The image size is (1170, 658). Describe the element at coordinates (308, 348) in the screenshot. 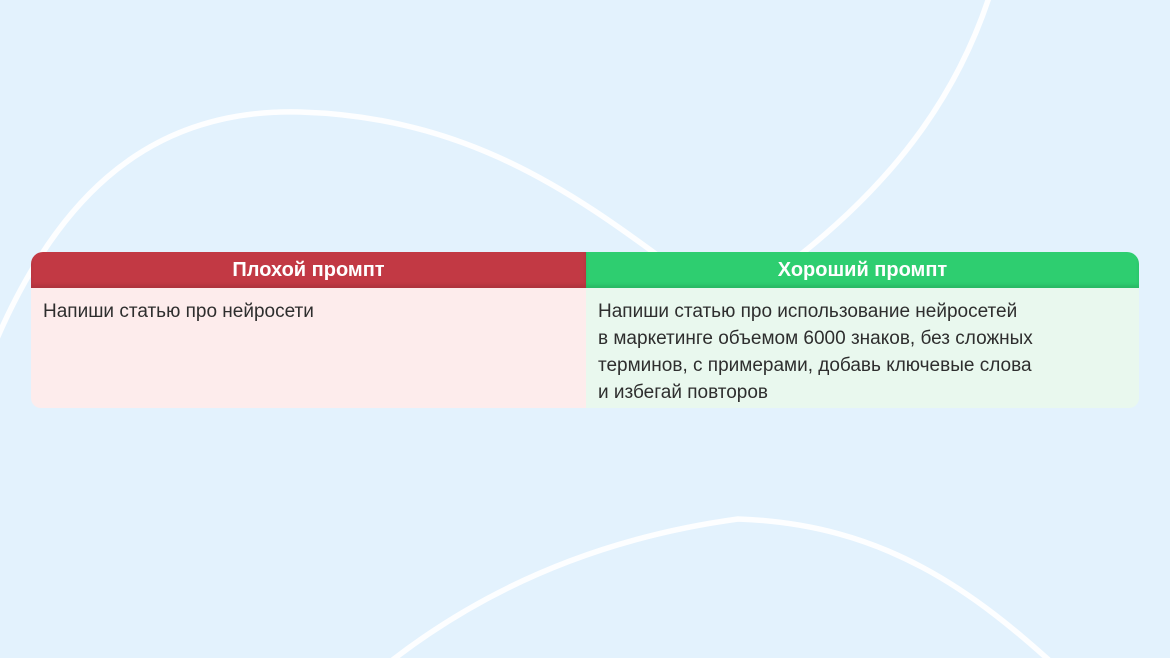

I see `bad-prompt-cell: Напиши статью про нейросети` at that location.